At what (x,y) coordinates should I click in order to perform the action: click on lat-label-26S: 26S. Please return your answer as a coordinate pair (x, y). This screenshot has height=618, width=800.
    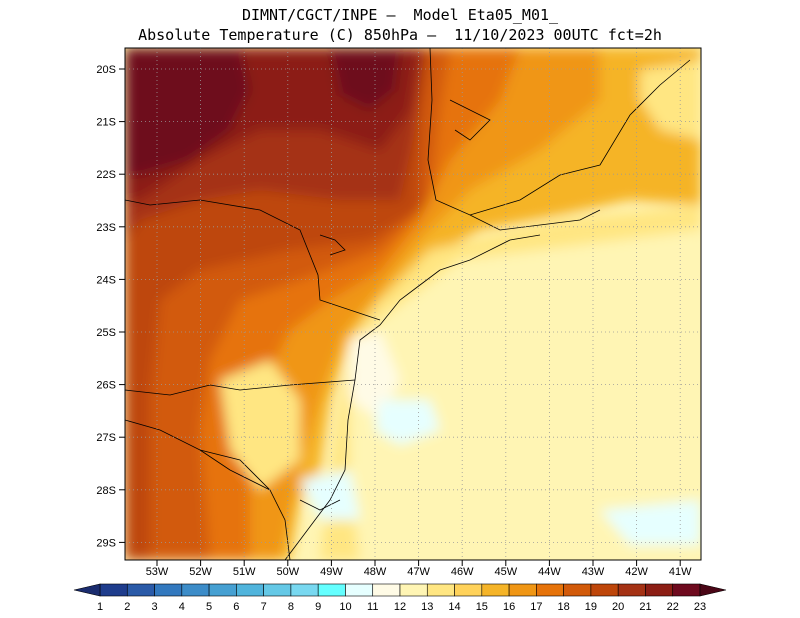
    Looking at the image, I should click on (106, 386).